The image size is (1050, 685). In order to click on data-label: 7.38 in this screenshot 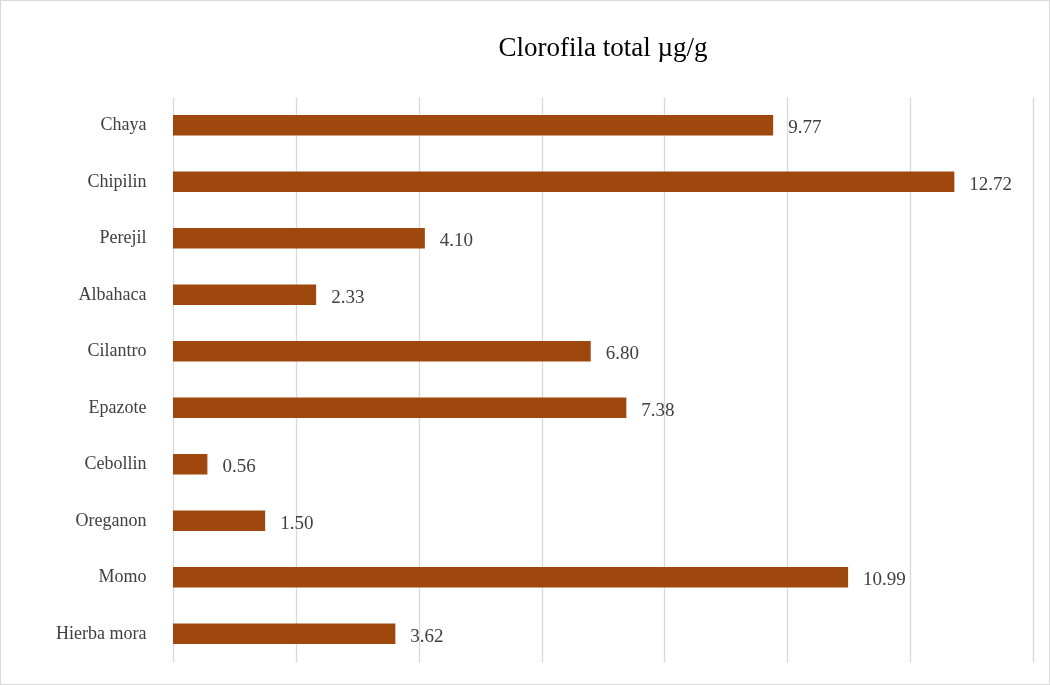, I will do `click(658, 409)`.